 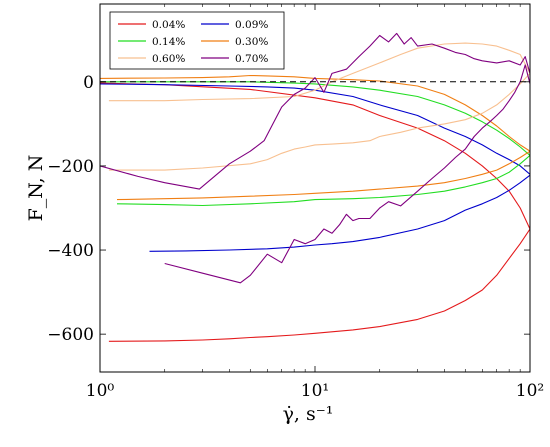 What do you see at coordinates (168, 42) in the screenshot?
I see `legend-label-2: 0.14%` at bounding box center [168, 42].